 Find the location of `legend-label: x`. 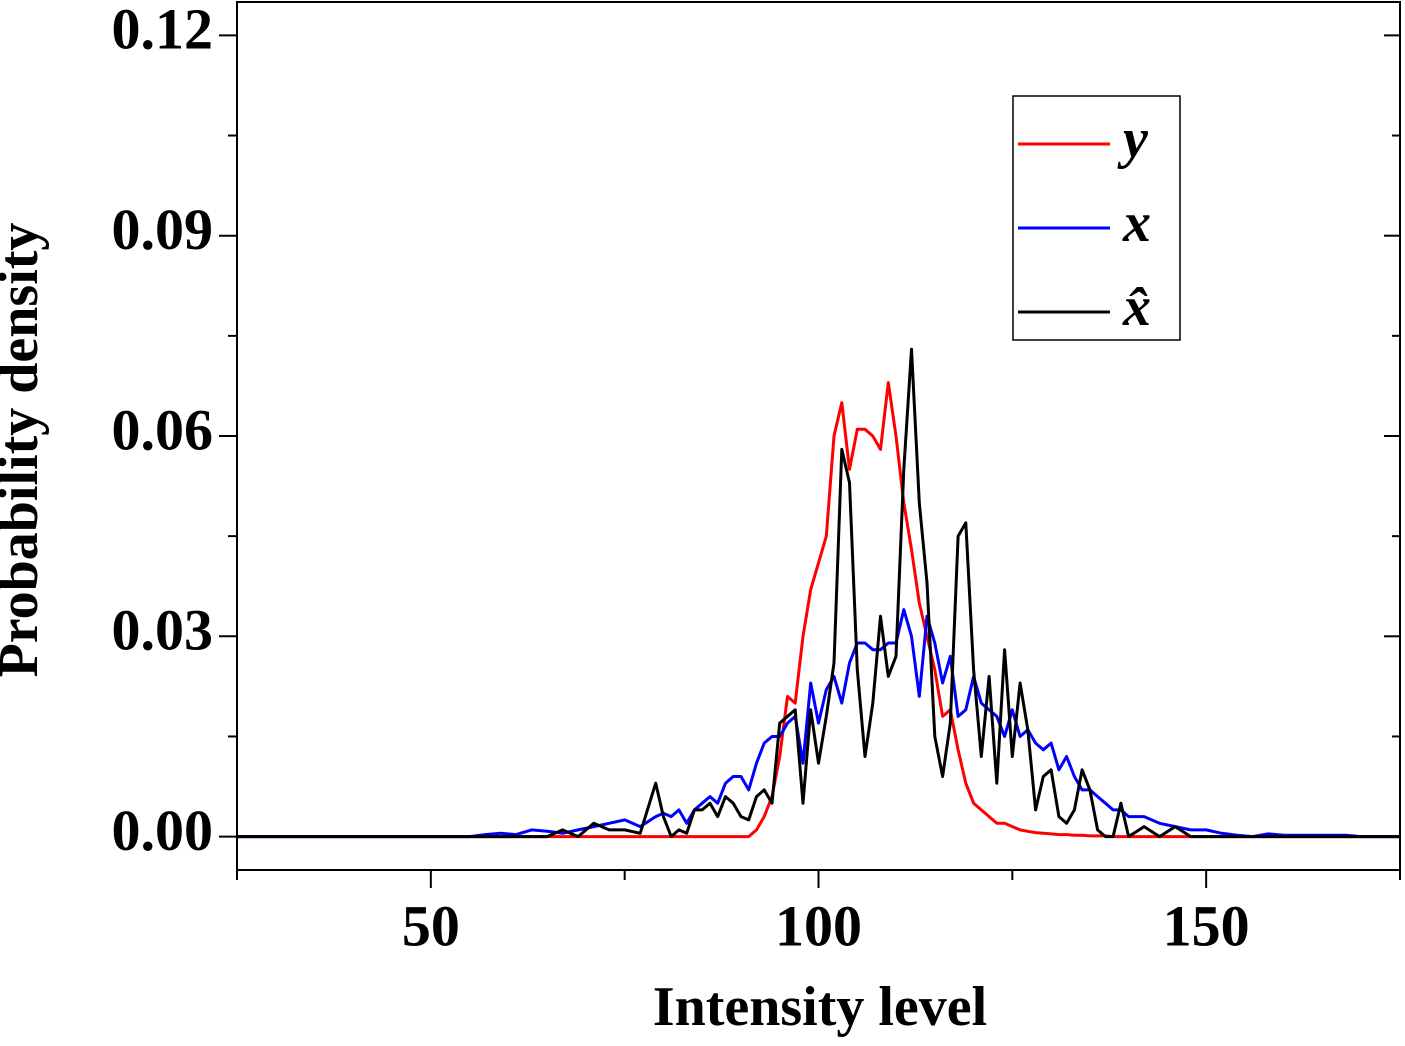

legend-label: x is located at coordinates (1136, 223).